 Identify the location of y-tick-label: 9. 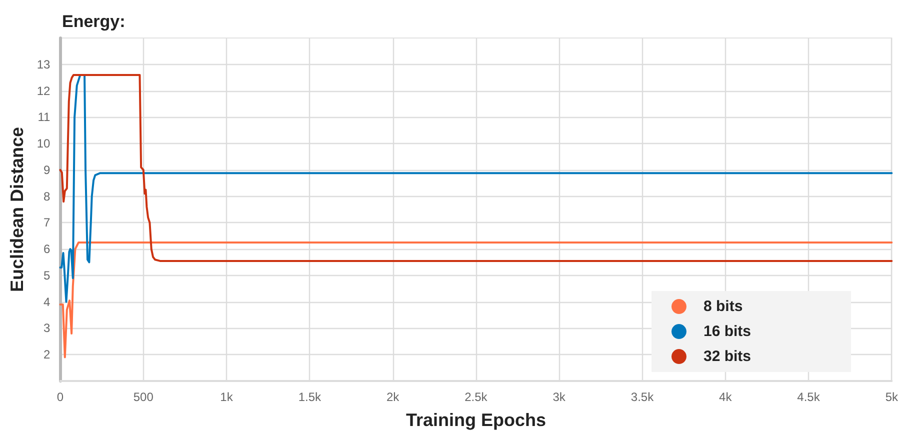
(47, 169).